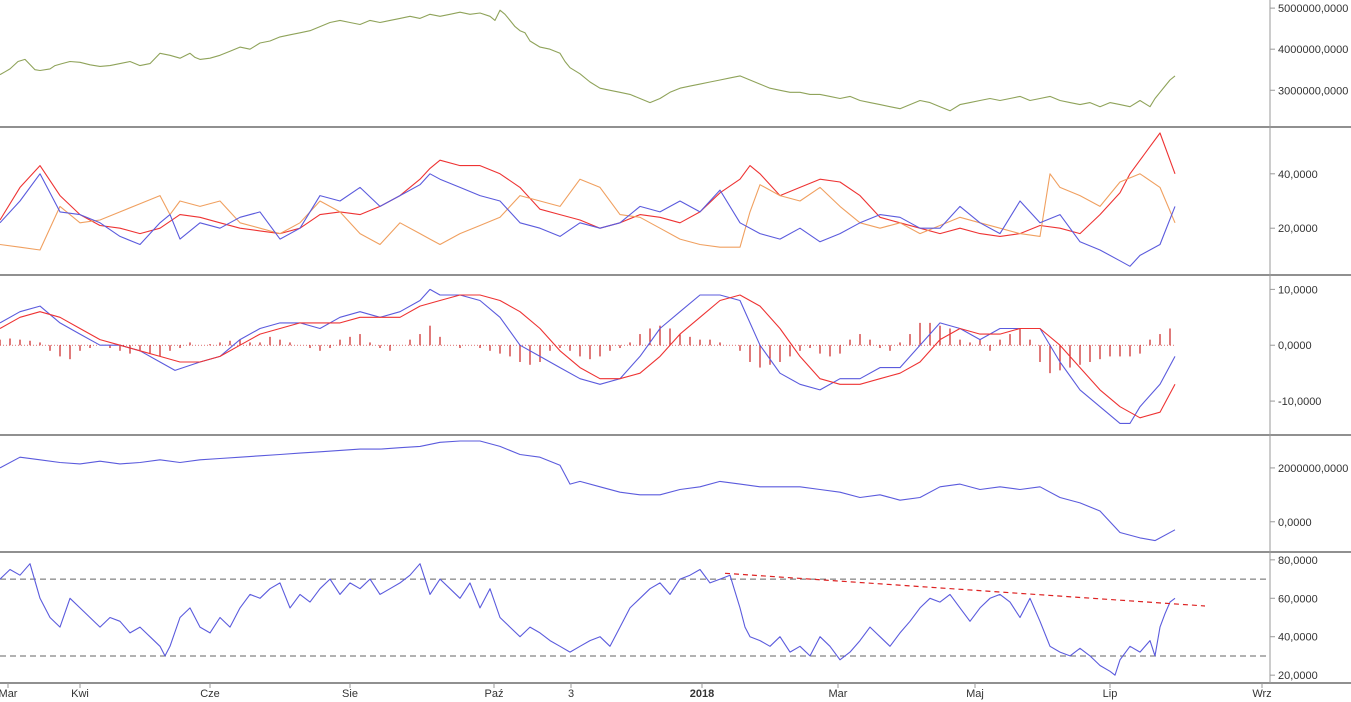 The image size is (1351, 702). What do you see at coordinates (1313, 469) in the screenshot?
I see `y-tick-label: 2000000,0000` at bounding box center [1313, 469].